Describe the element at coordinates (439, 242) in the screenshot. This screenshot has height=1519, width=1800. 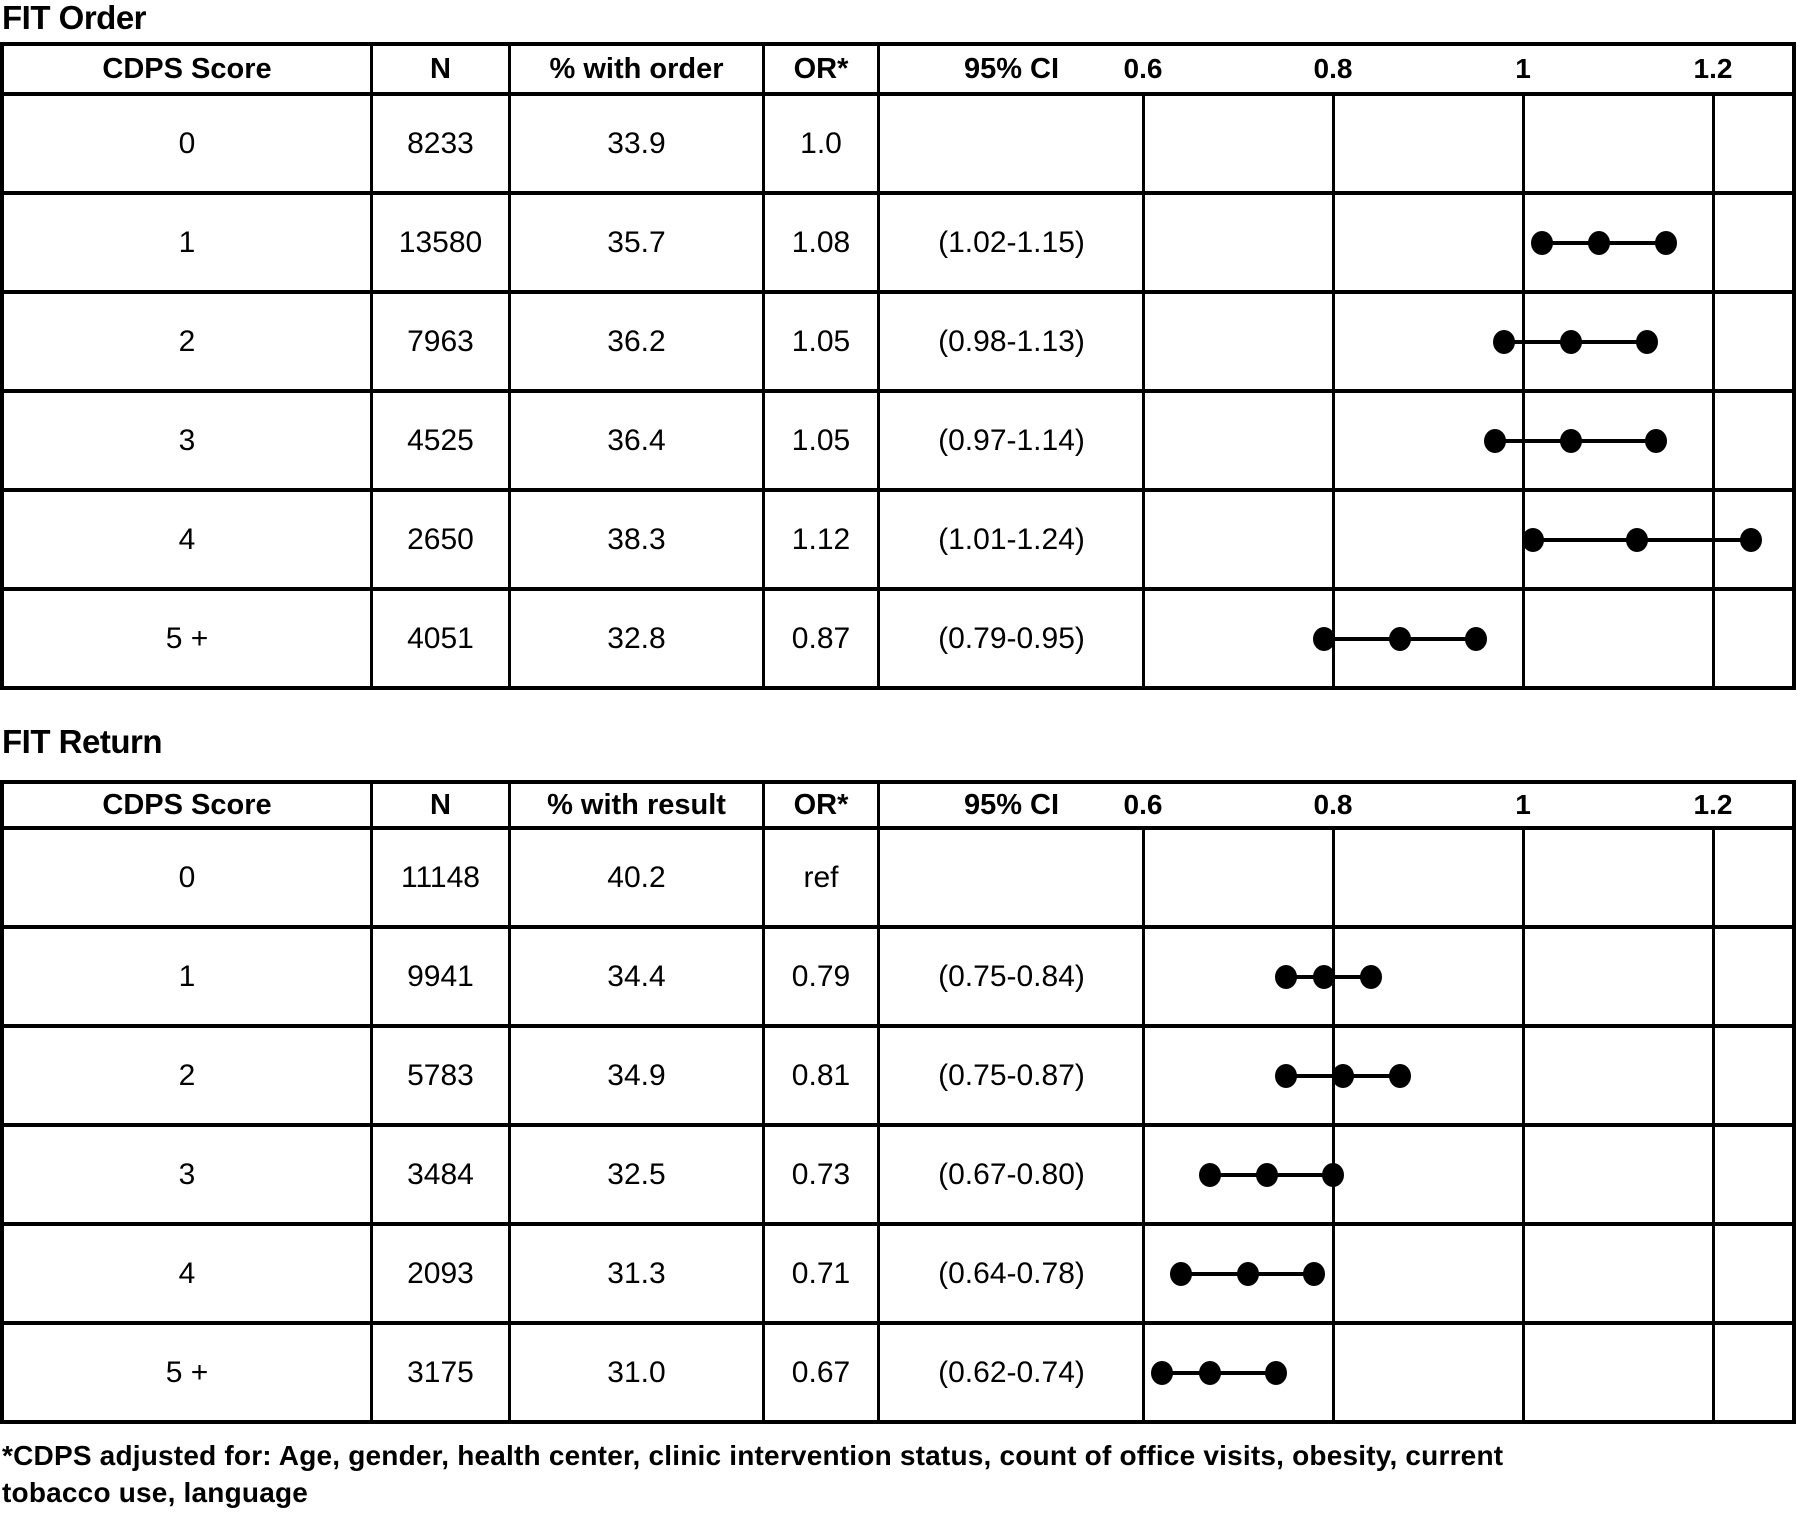
I see `n-cell: 13580` at that location.